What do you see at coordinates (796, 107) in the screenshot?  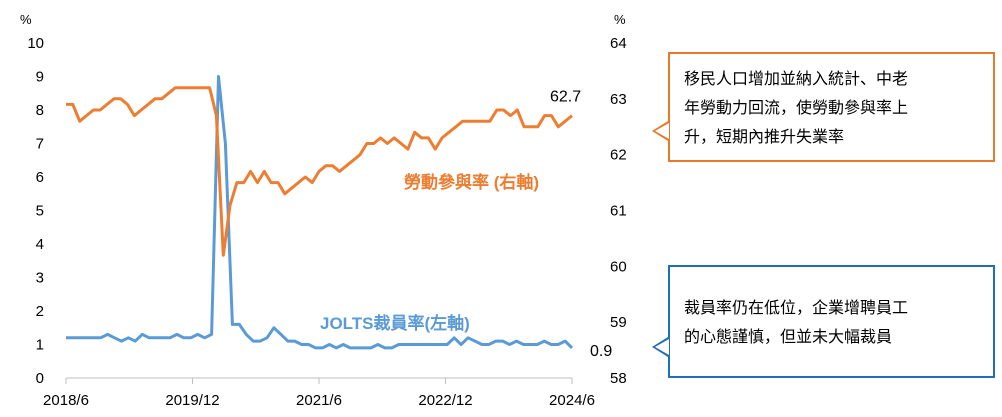 I see `callout-line: 年勞動力回流，使勞動參與率上` at bounding box center [796, 107].